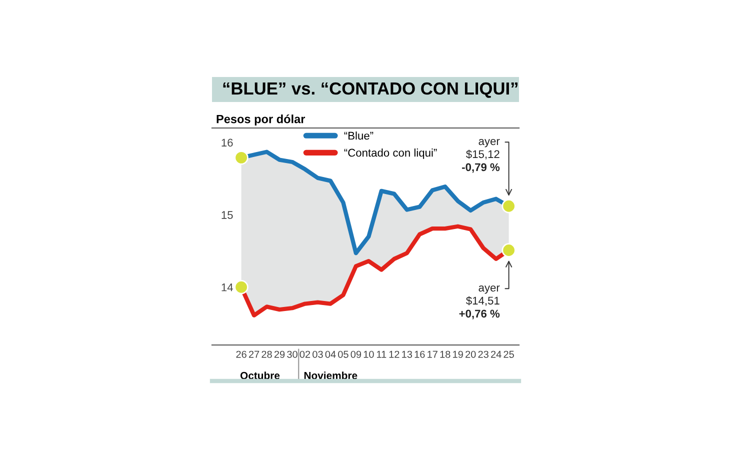  What do you see at coordinates (359, 135) in the screenshot?
I see `legend-label: “Blue”` at bounding box center [359, 135].